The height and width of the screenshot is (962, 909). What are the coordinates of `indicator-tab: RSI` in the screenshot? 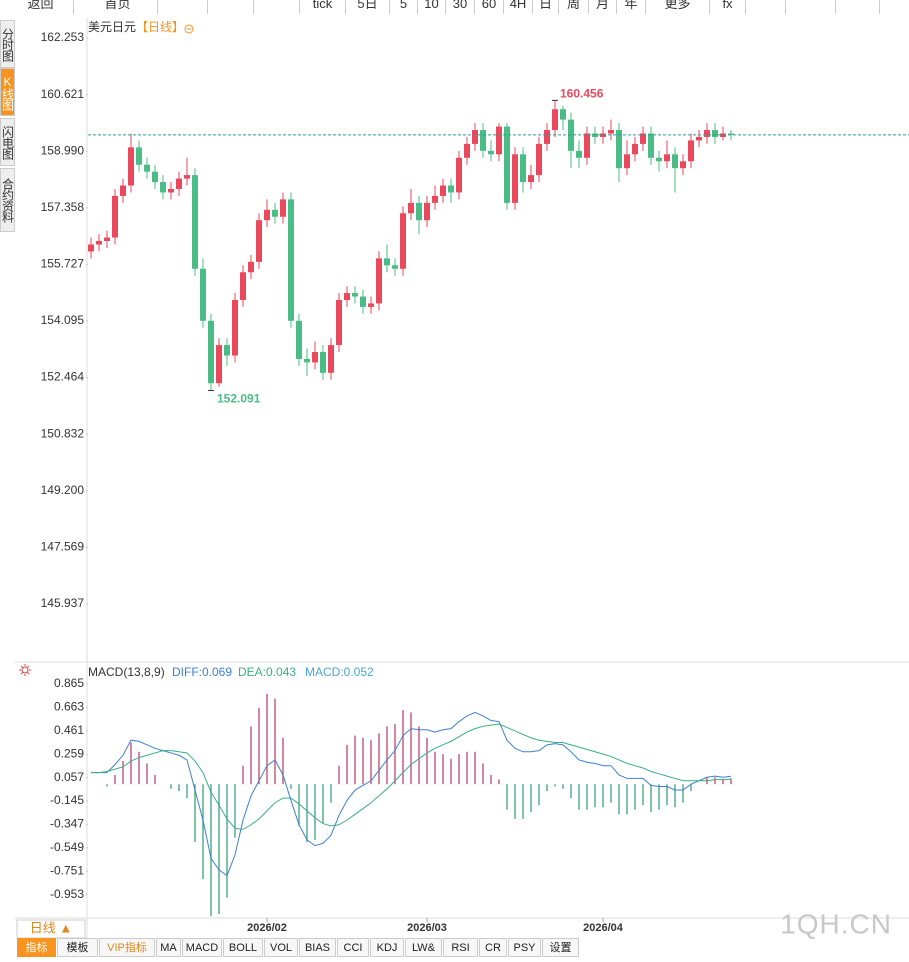 It's located at (460, 947).